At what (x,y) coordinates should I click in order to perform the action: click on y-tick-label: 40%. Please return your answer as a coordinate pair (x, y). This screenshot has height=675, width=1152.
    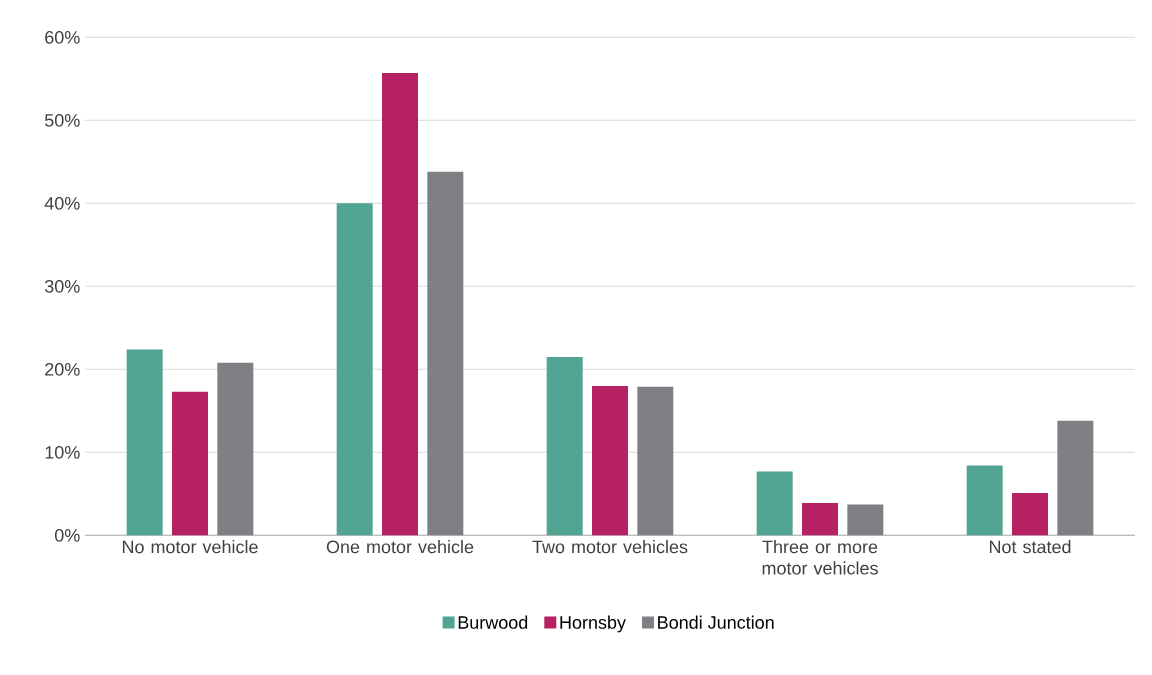
    Looking at the image, I should click on (62, 203).